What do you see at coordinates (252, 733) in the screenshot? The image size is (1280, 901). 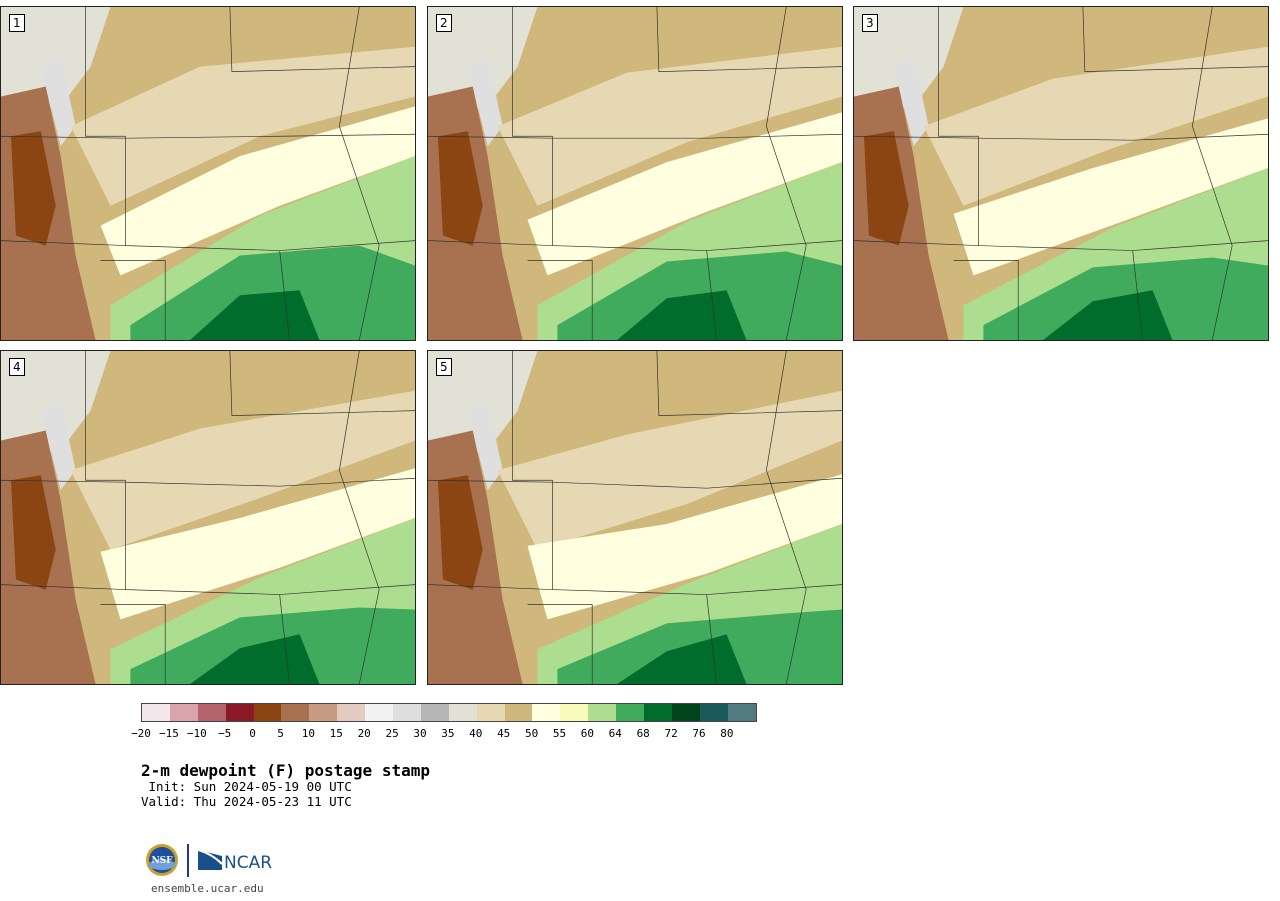 I see `colorbar-tick-label: 0` at bounding box center [252, 733].